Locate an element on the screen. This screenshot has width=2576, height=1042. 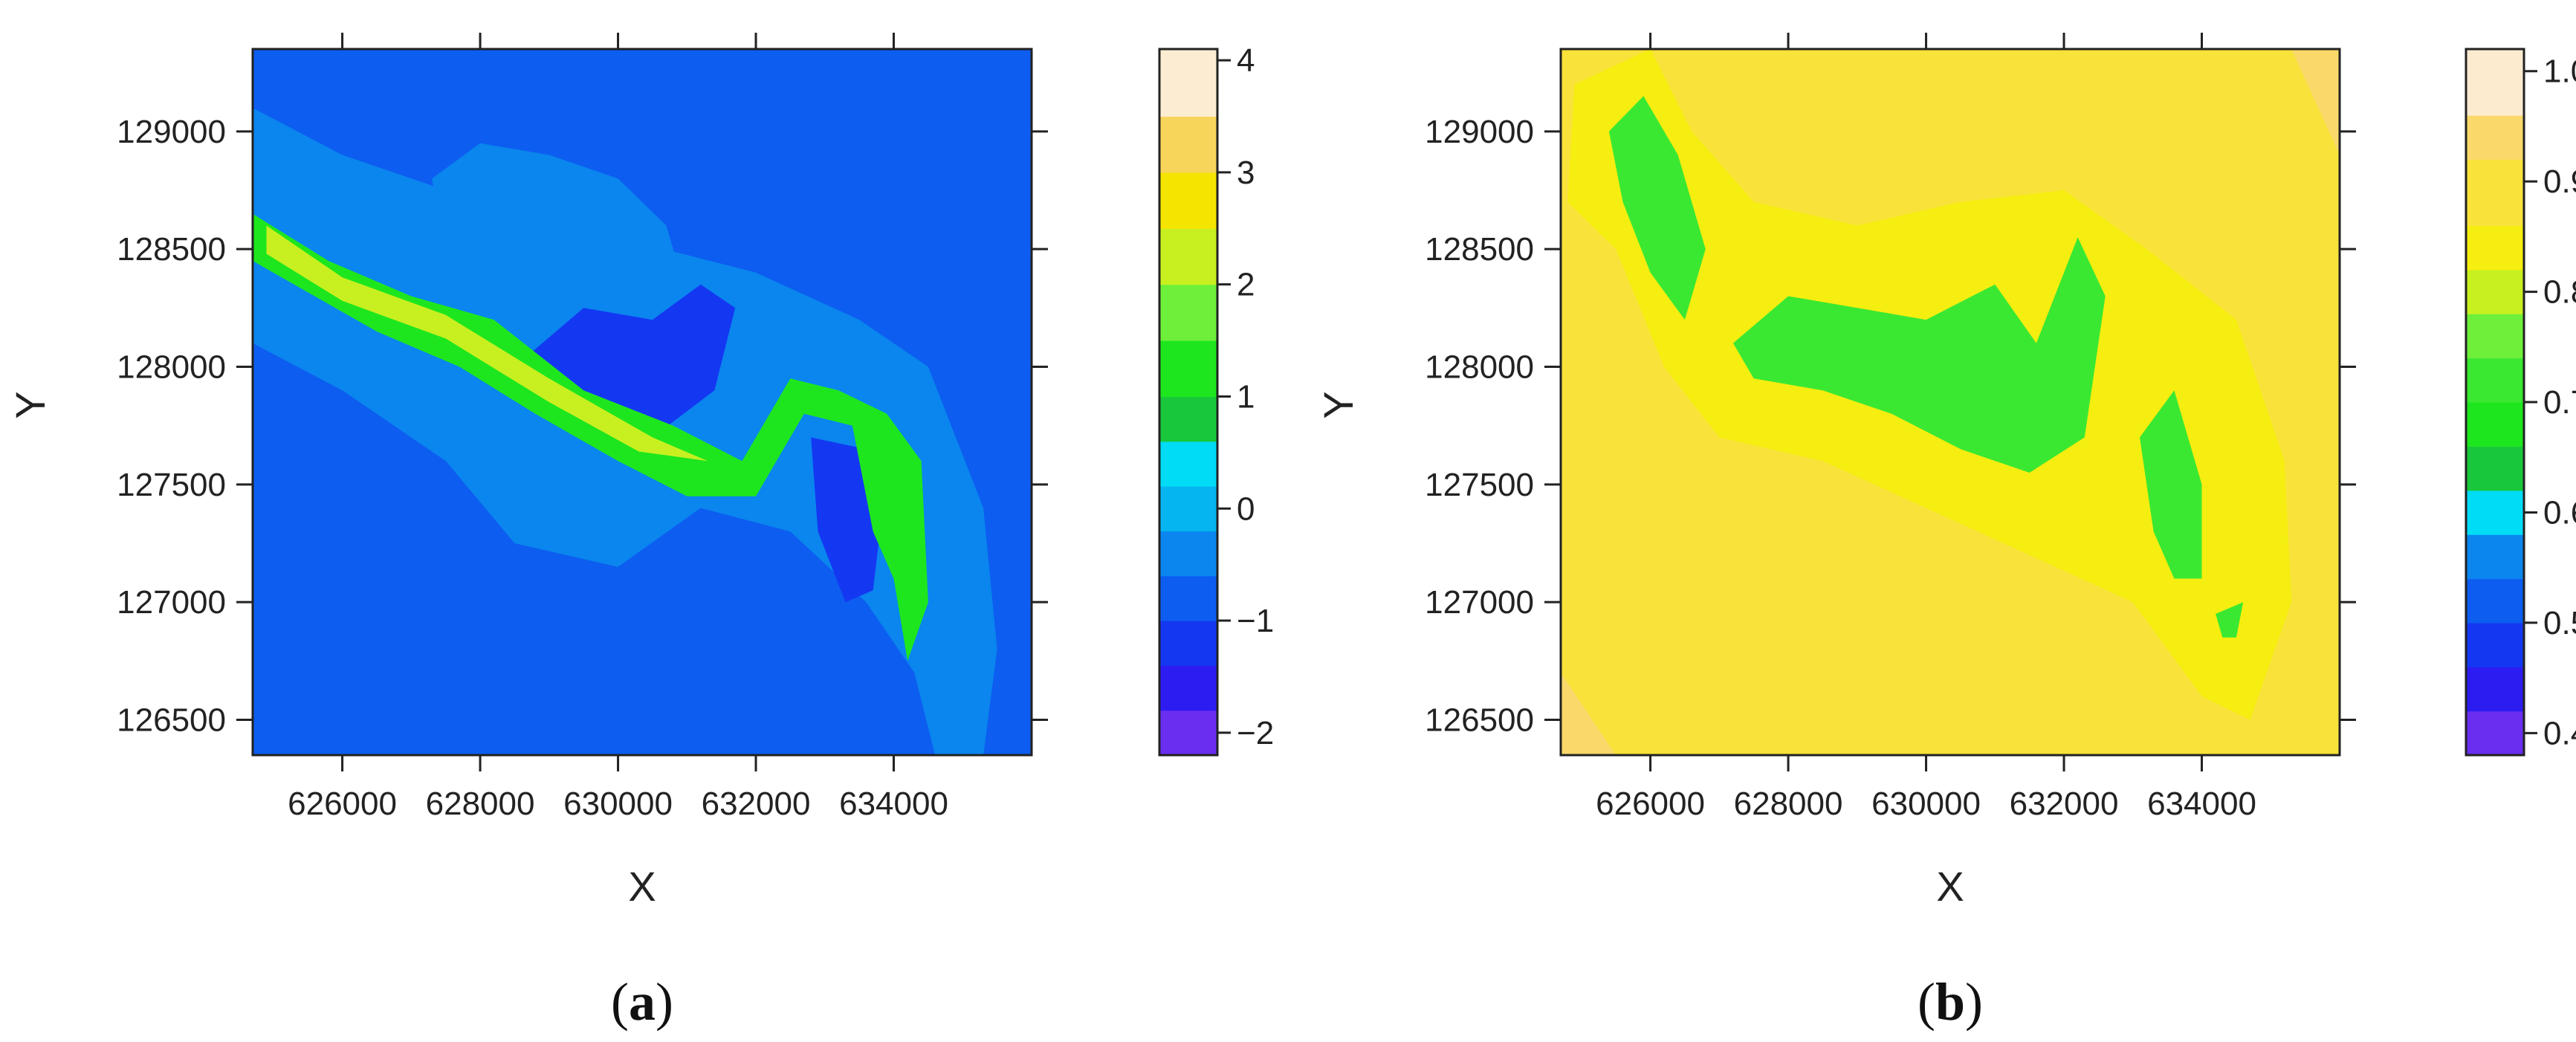
y-tick-label-a-3: 127500 is located at coordinates (171, 485).